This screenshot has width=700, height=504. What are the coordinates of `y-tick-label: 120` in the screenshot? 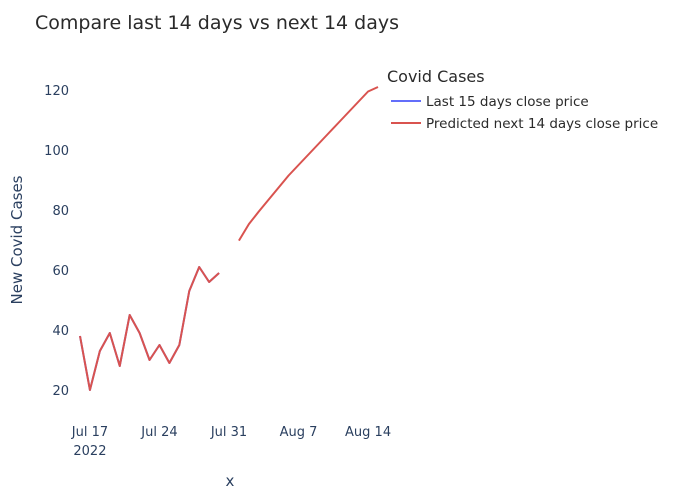 It's located at (56, 91).